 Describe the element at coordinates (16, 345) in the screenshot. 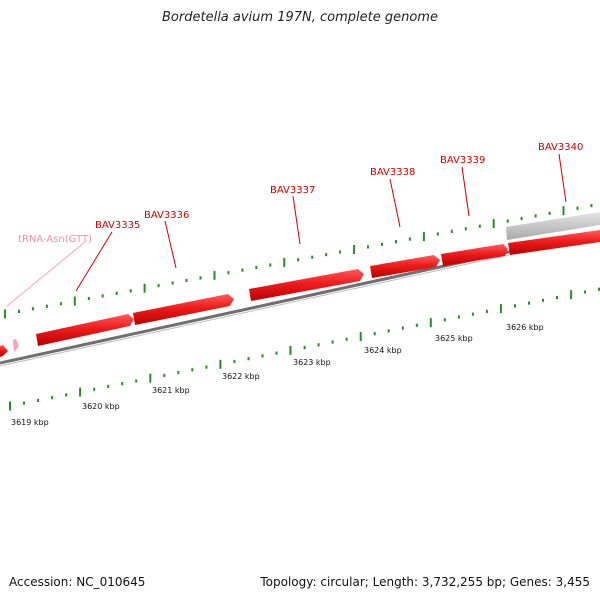

I see `trna-arrow` at that location.